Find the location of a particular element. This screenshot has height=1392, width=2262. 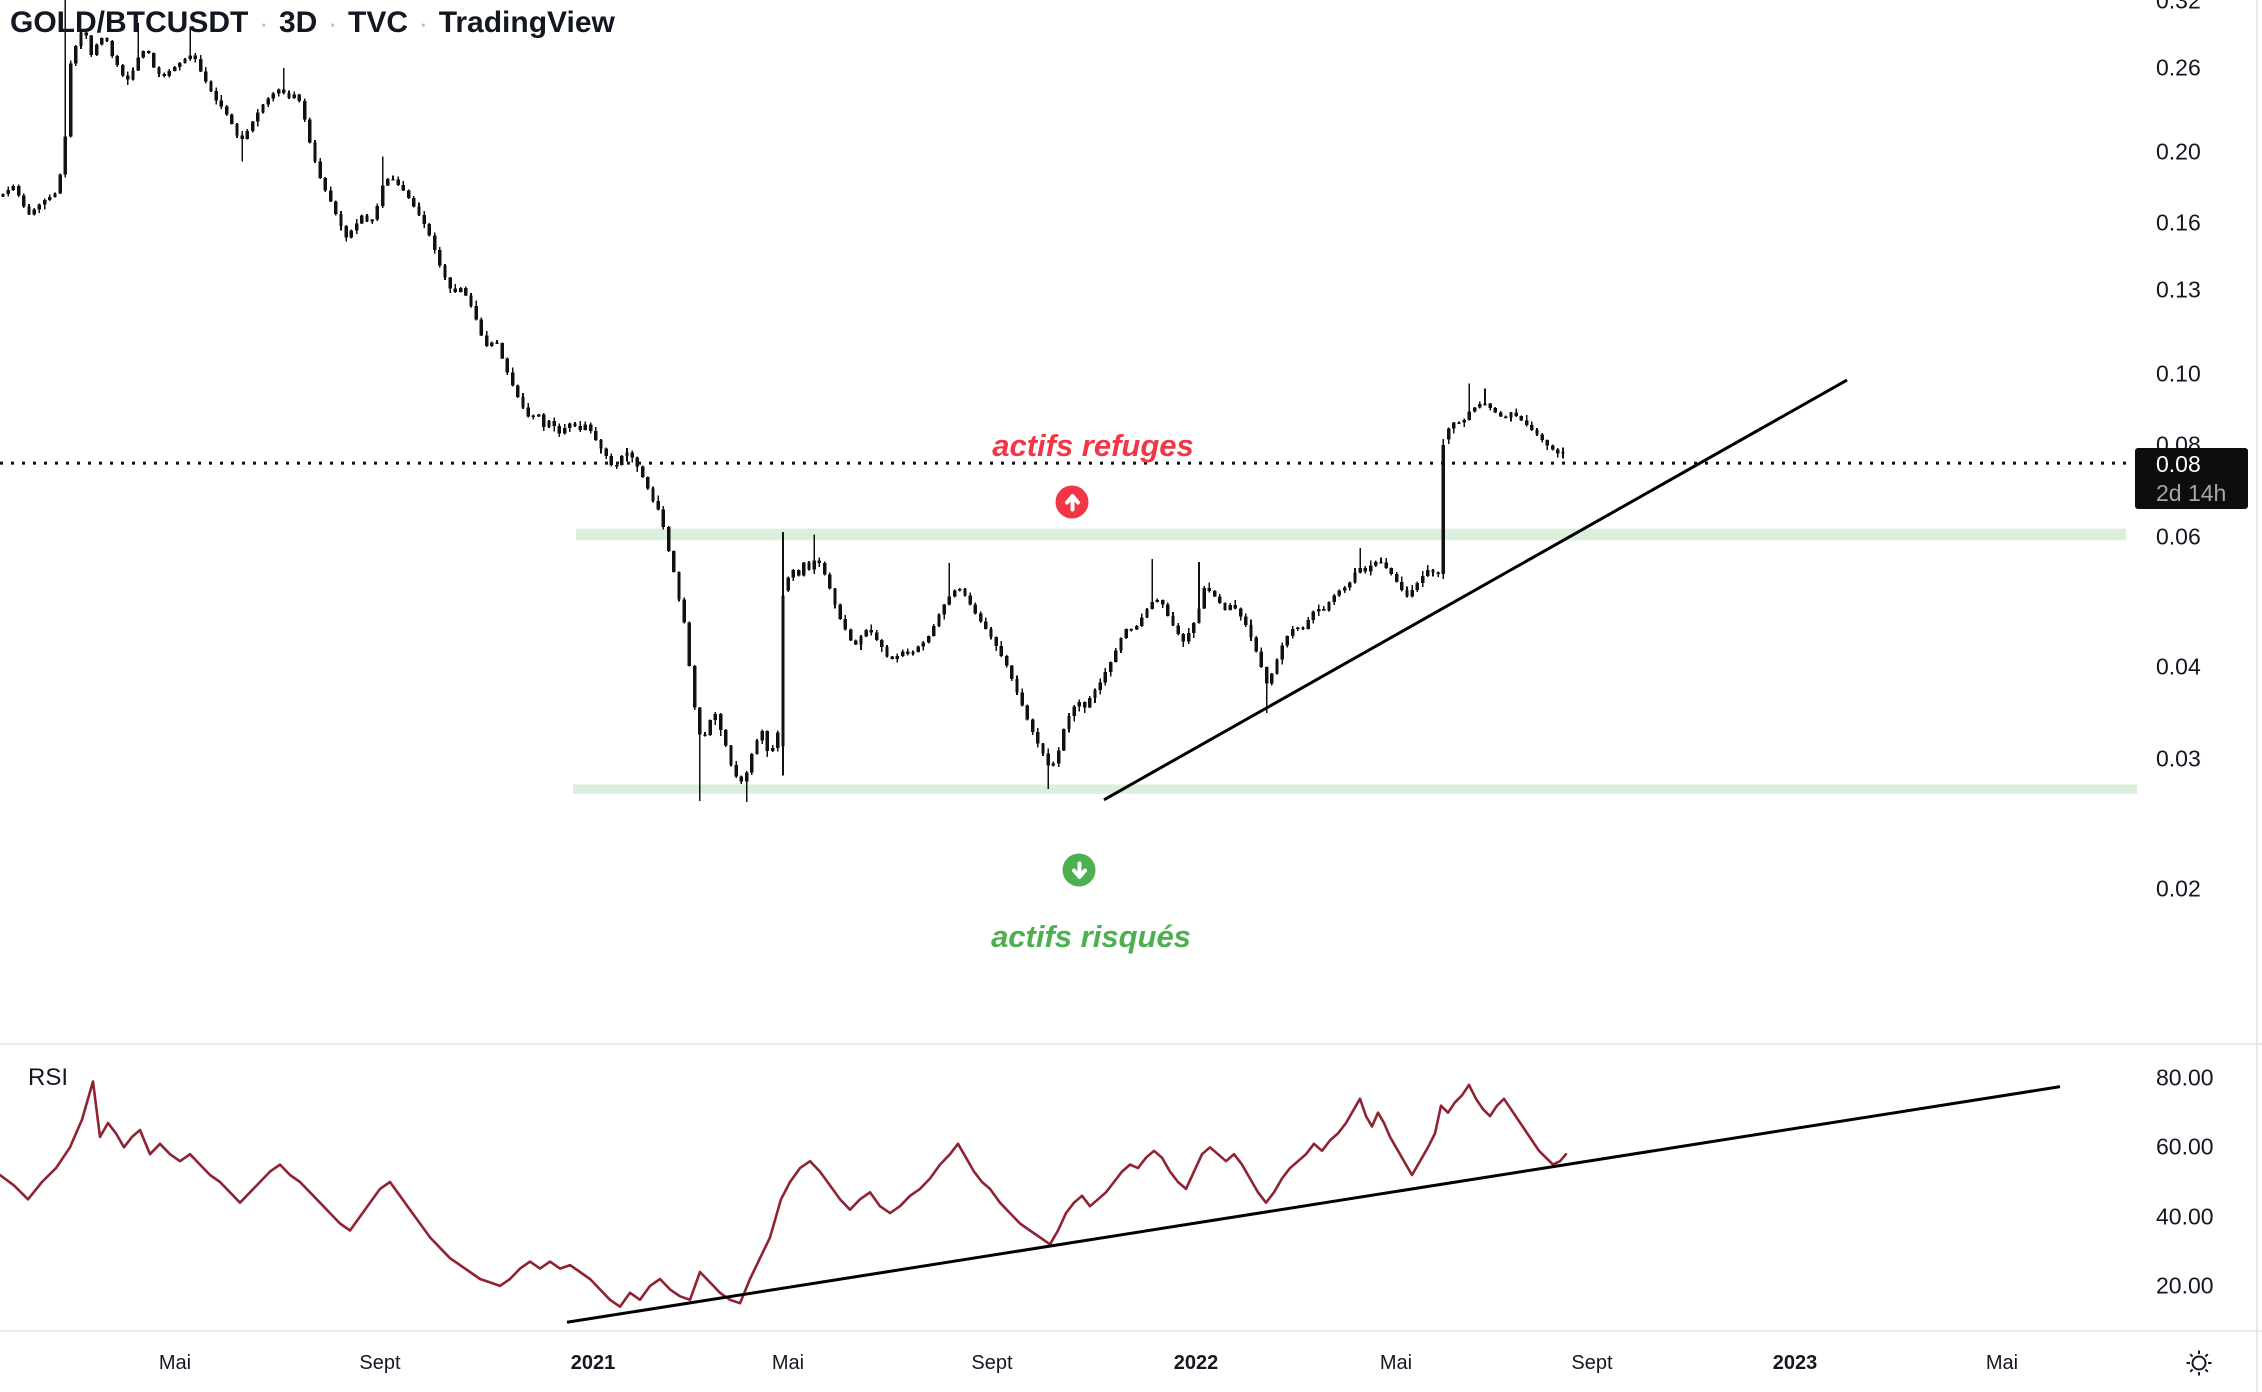

price-tick: 0.16 is located at coordinates (2178, 222).